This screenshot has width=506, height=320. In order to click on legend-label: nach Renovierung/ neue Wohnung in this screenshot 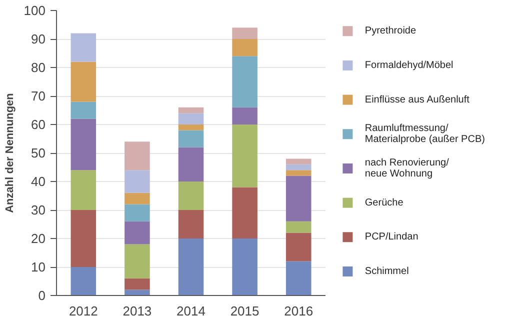, I will do `click(407, 168)`.